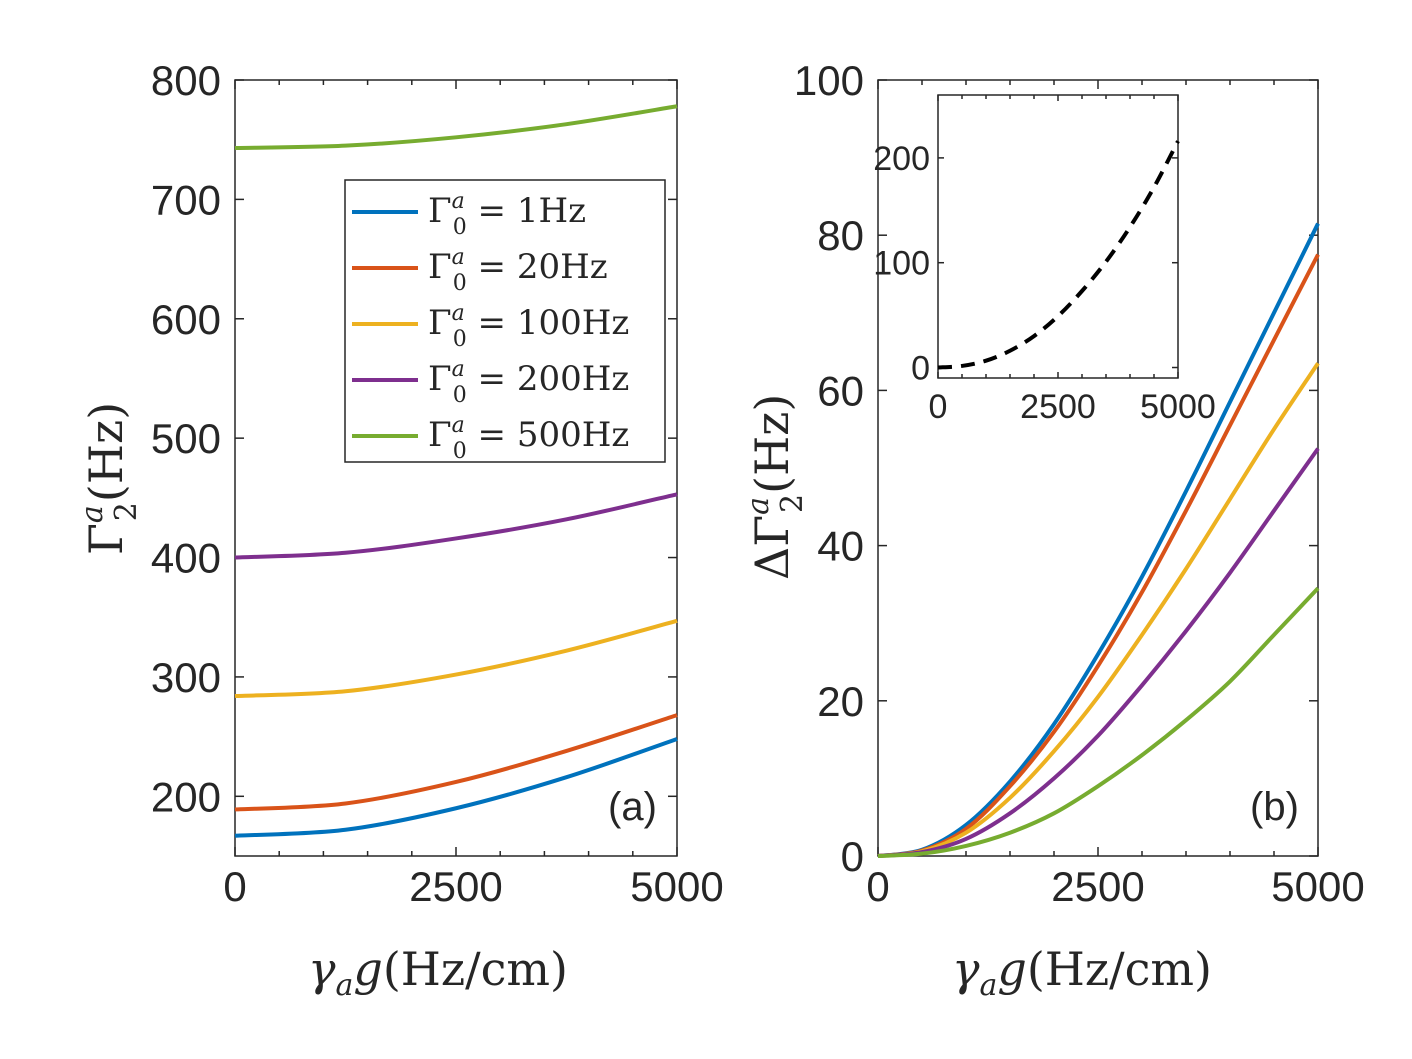 Image resolution: width=1412 pixels, height=1059 pixels. Describe the element at coordinates (518, 270) in the screenshot. I see `legend-entry: Γa 0 = 20Hz` at that location.